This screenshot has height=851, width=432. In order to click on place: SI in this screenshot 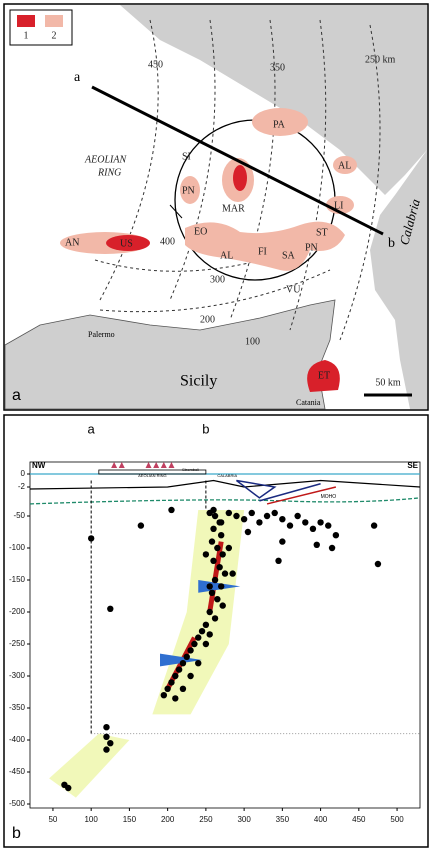, I will do `click(186, 156)`.